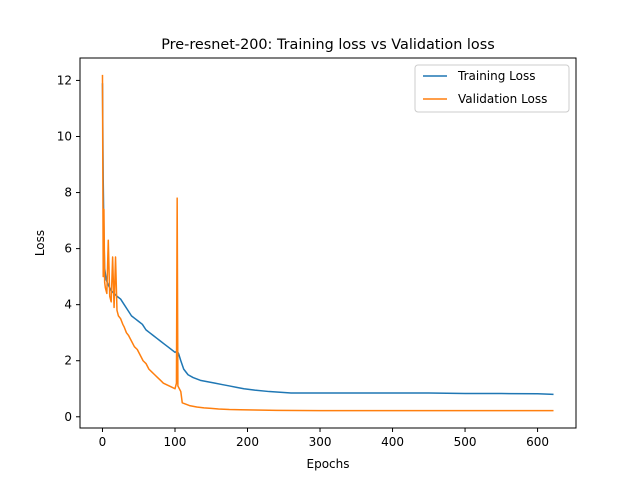 This screenshot has height=480, width=640. I want to click on legend: Training Loss Validation Loss, so click(492, 88).